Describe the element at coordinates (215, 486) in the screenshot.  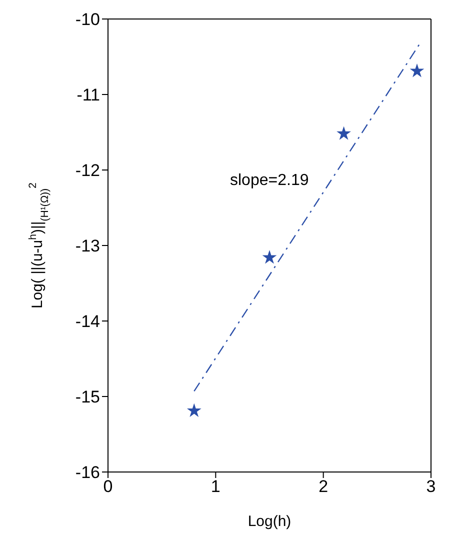
I see `x-tick-label: 1` at that location.